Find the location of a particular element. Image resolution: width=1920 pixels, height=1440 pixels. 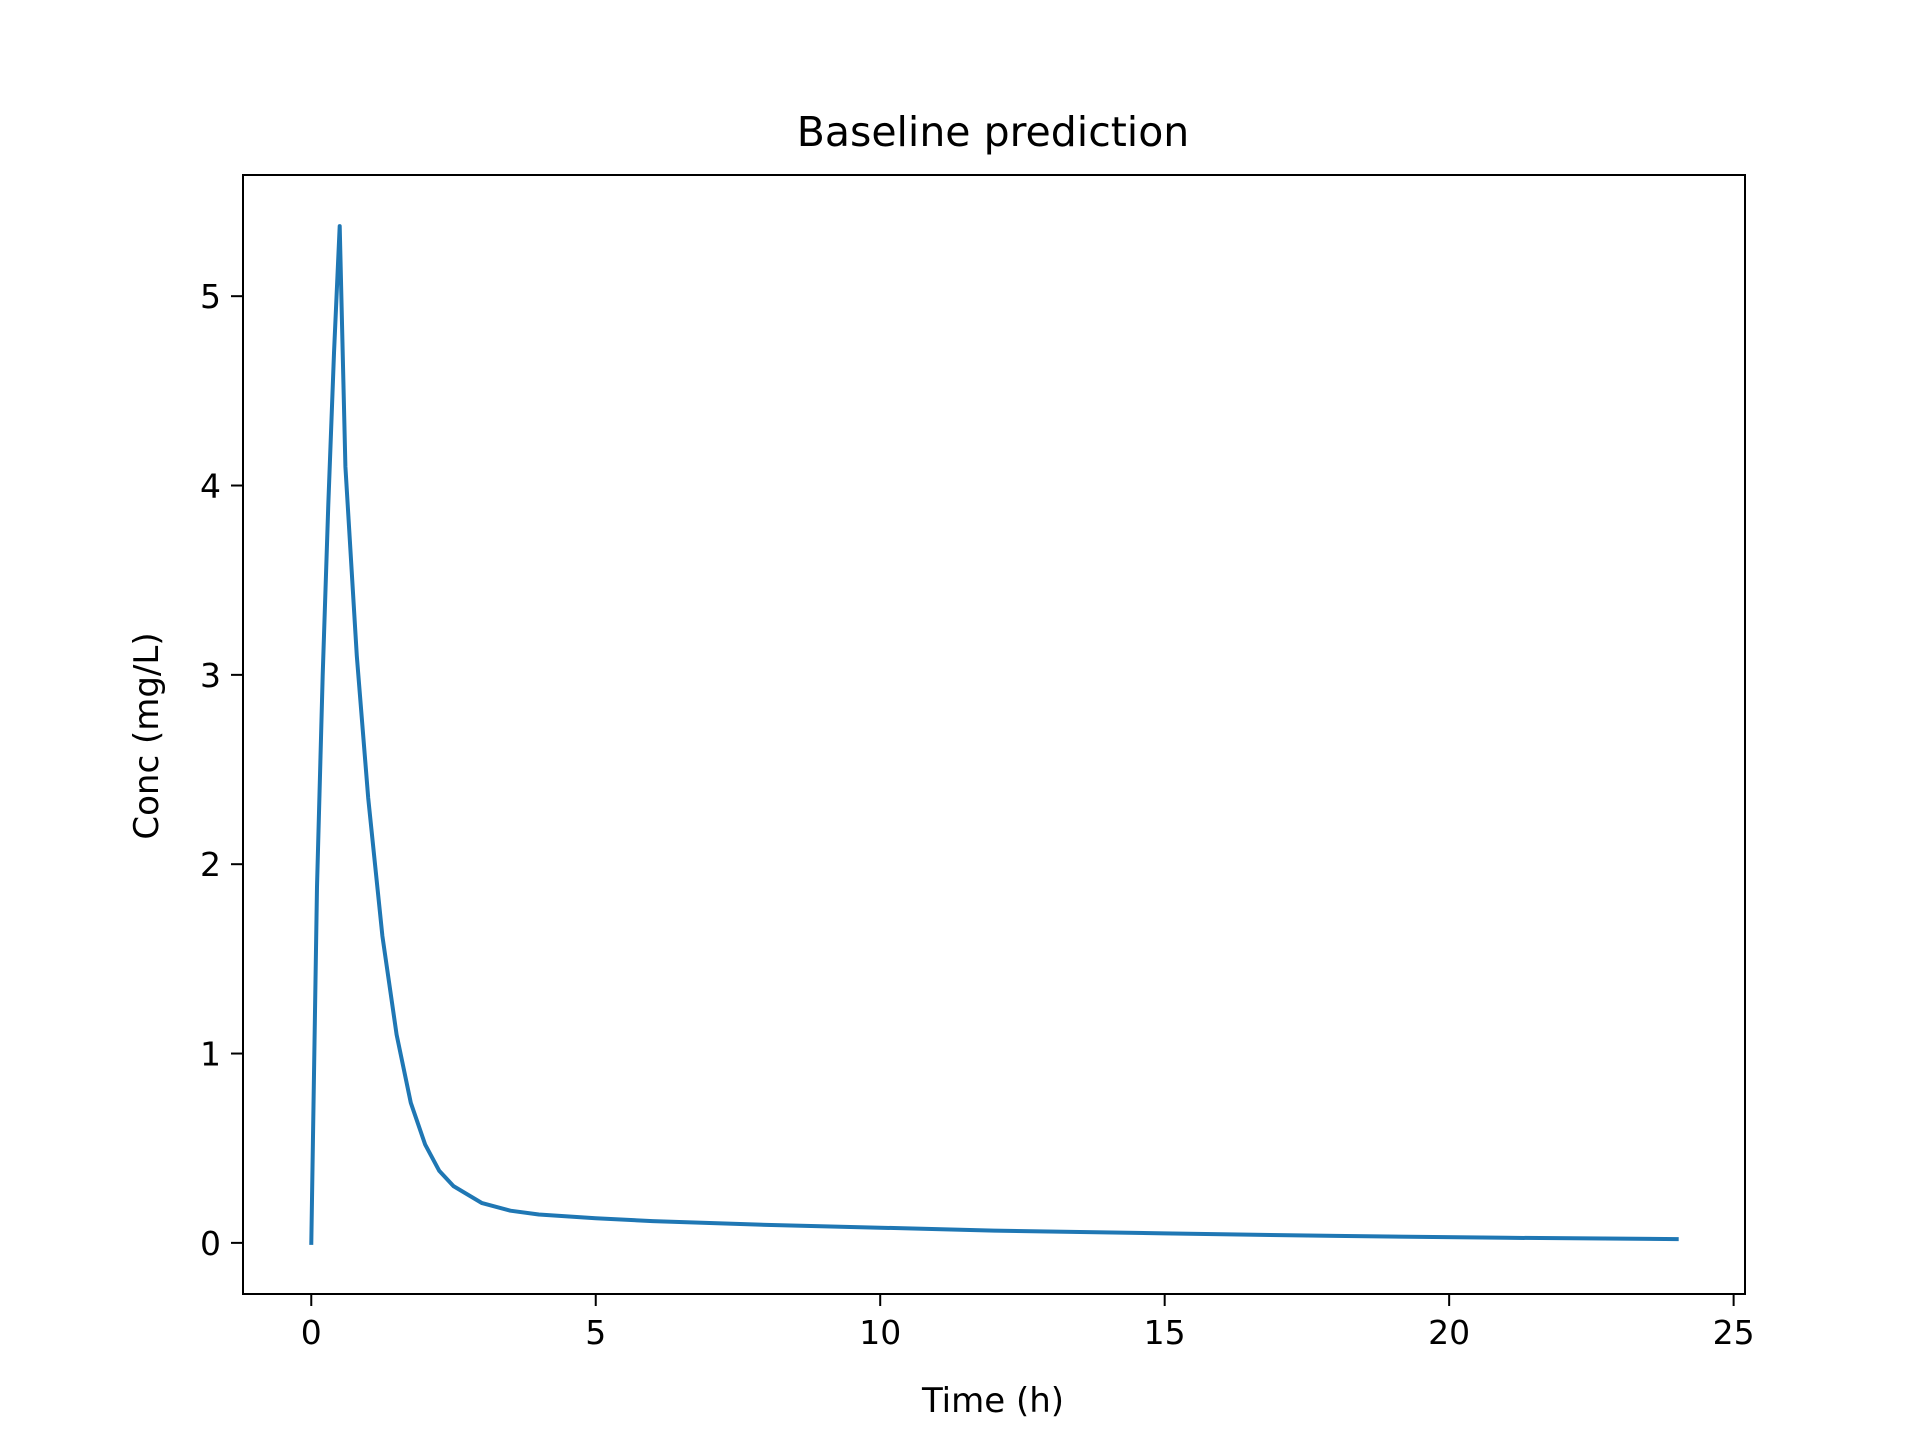

y-tick-label: 2 is located at coordinates (210, 864).